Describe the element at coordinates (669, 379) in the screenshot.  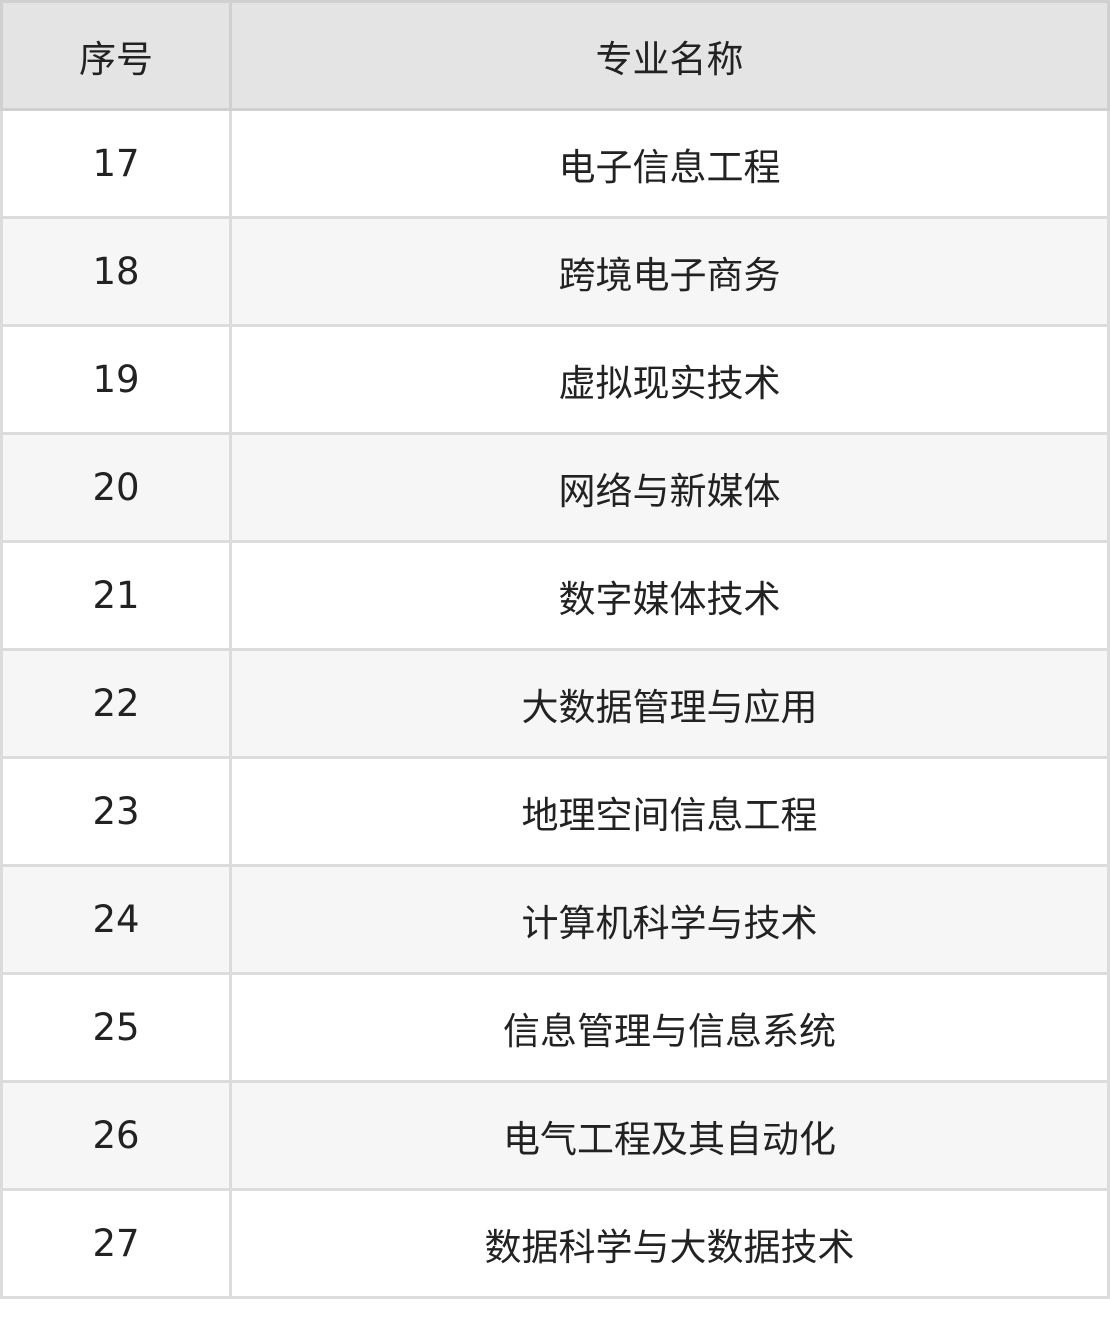
I see `cell-major-name: 虚拟现实技术` at that location.